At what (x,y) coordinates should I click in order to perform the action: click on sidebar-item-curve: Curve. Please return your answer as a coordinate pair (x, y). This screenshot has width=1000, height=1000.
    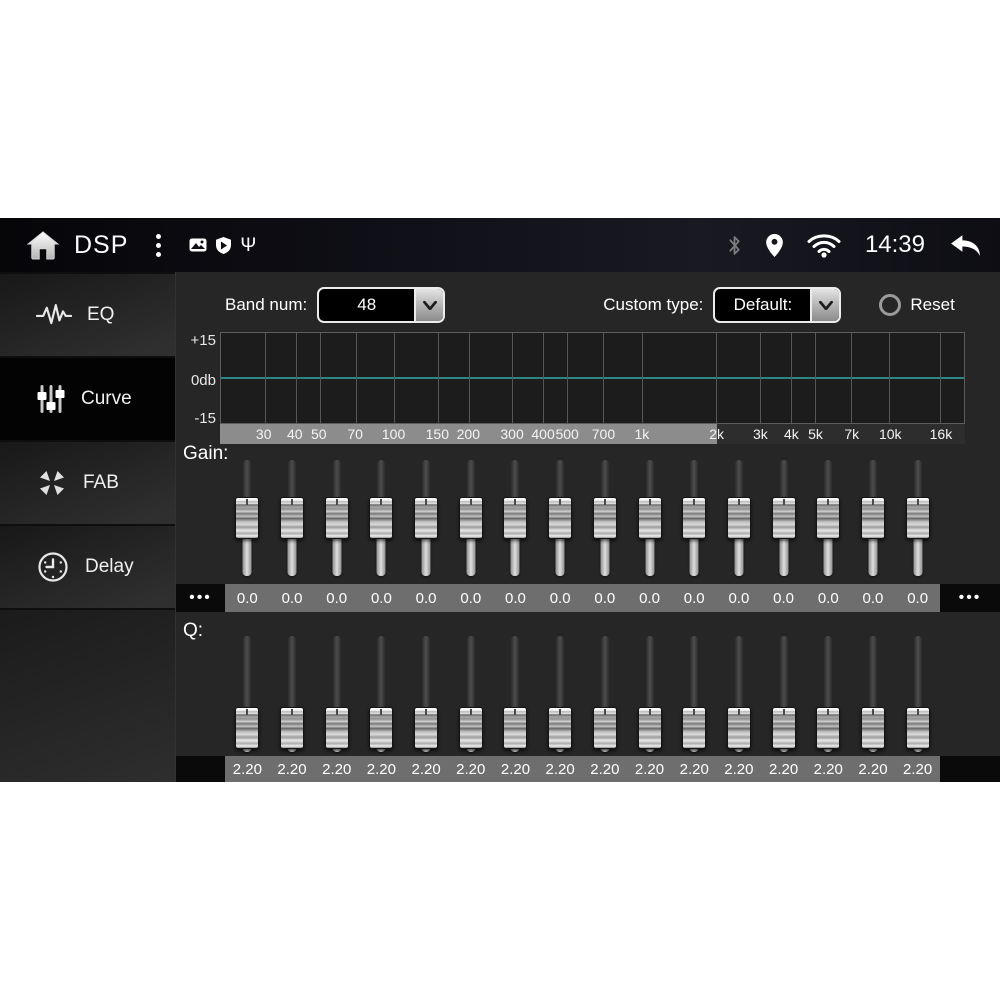
    Looking at the image, I should click on (87, 399).